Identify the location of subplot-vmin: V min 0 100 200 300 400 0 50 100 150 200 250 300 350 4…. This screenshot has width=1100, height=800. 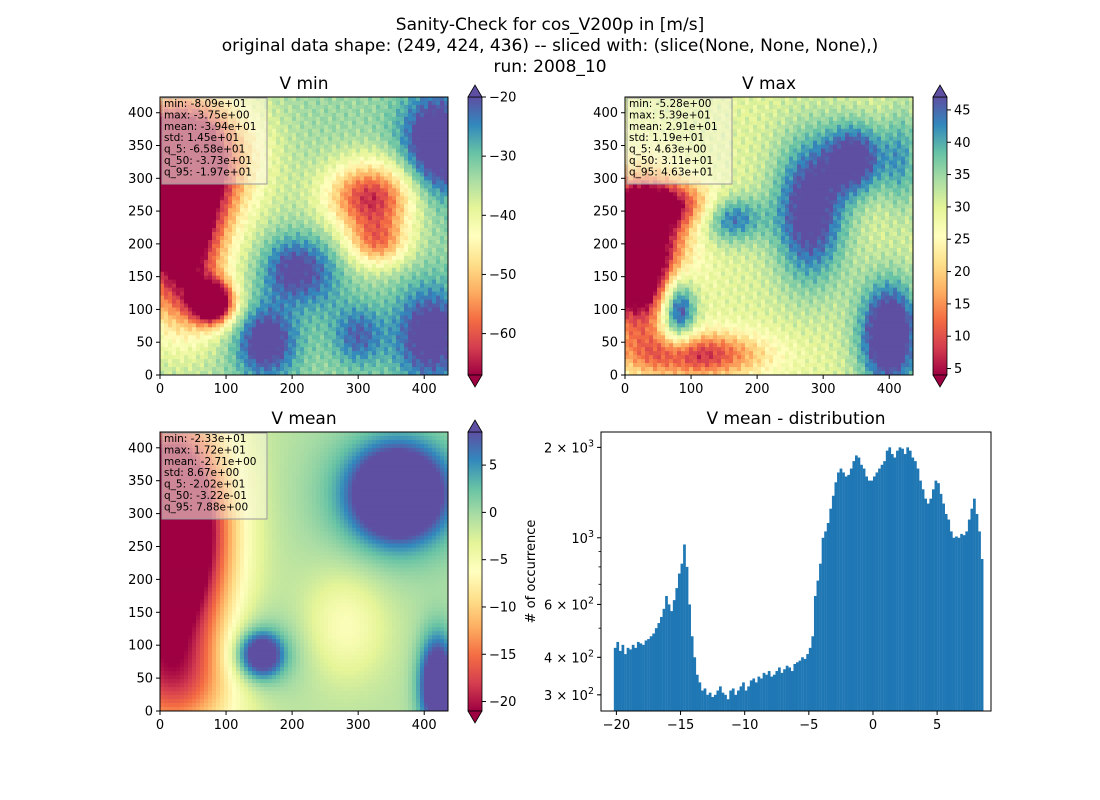
(322, 235).